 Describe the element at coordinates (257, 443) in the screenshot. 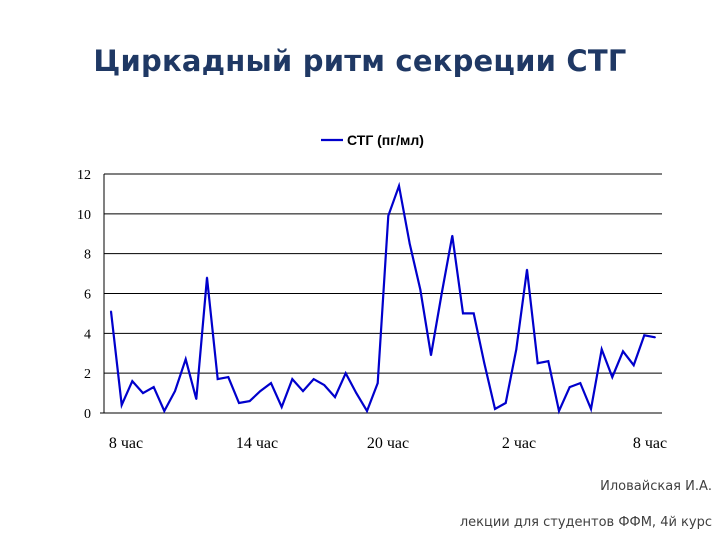

I see `x-tick-label-1: 14 час` at that location.